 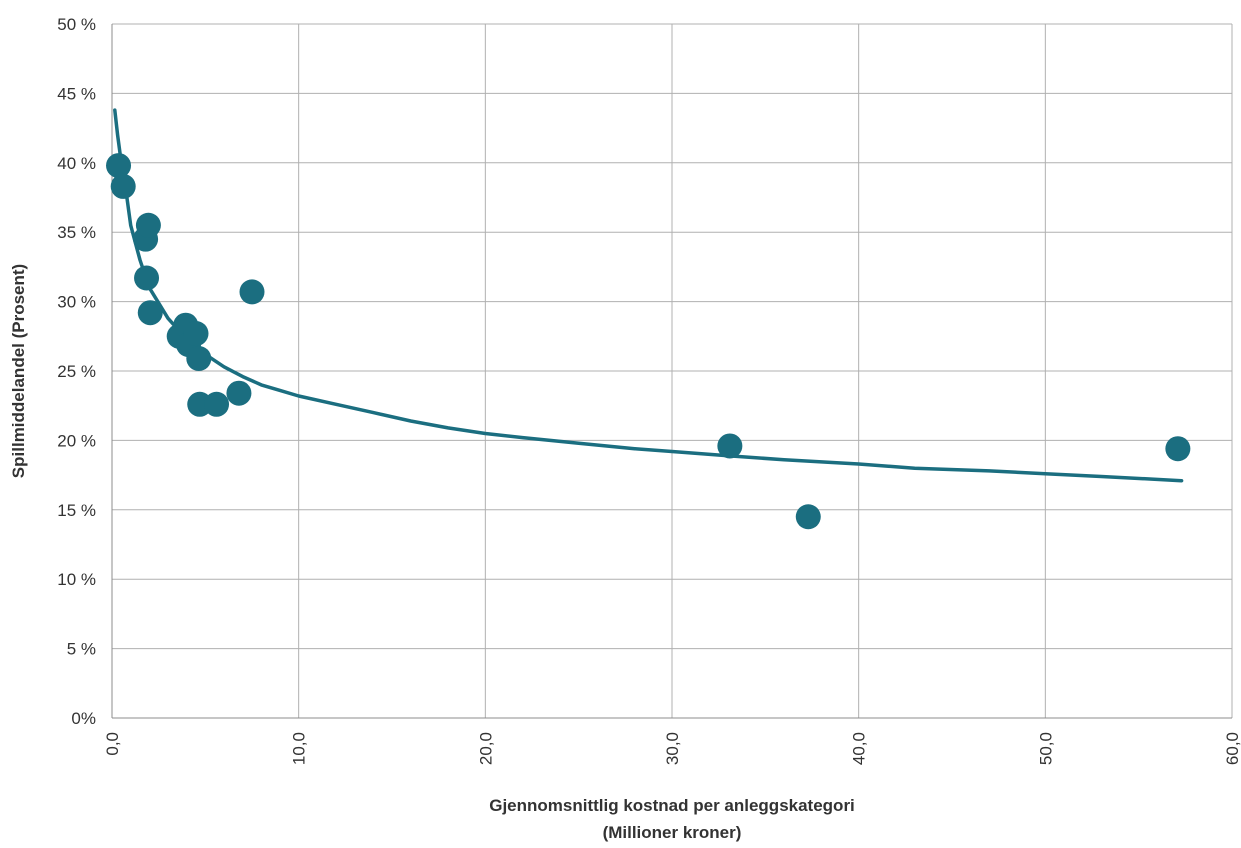 What do you see at coordinates (299, 748) in the screenshot?
I see `x-tick-label: 10,0` at bounding box center [299, 748].